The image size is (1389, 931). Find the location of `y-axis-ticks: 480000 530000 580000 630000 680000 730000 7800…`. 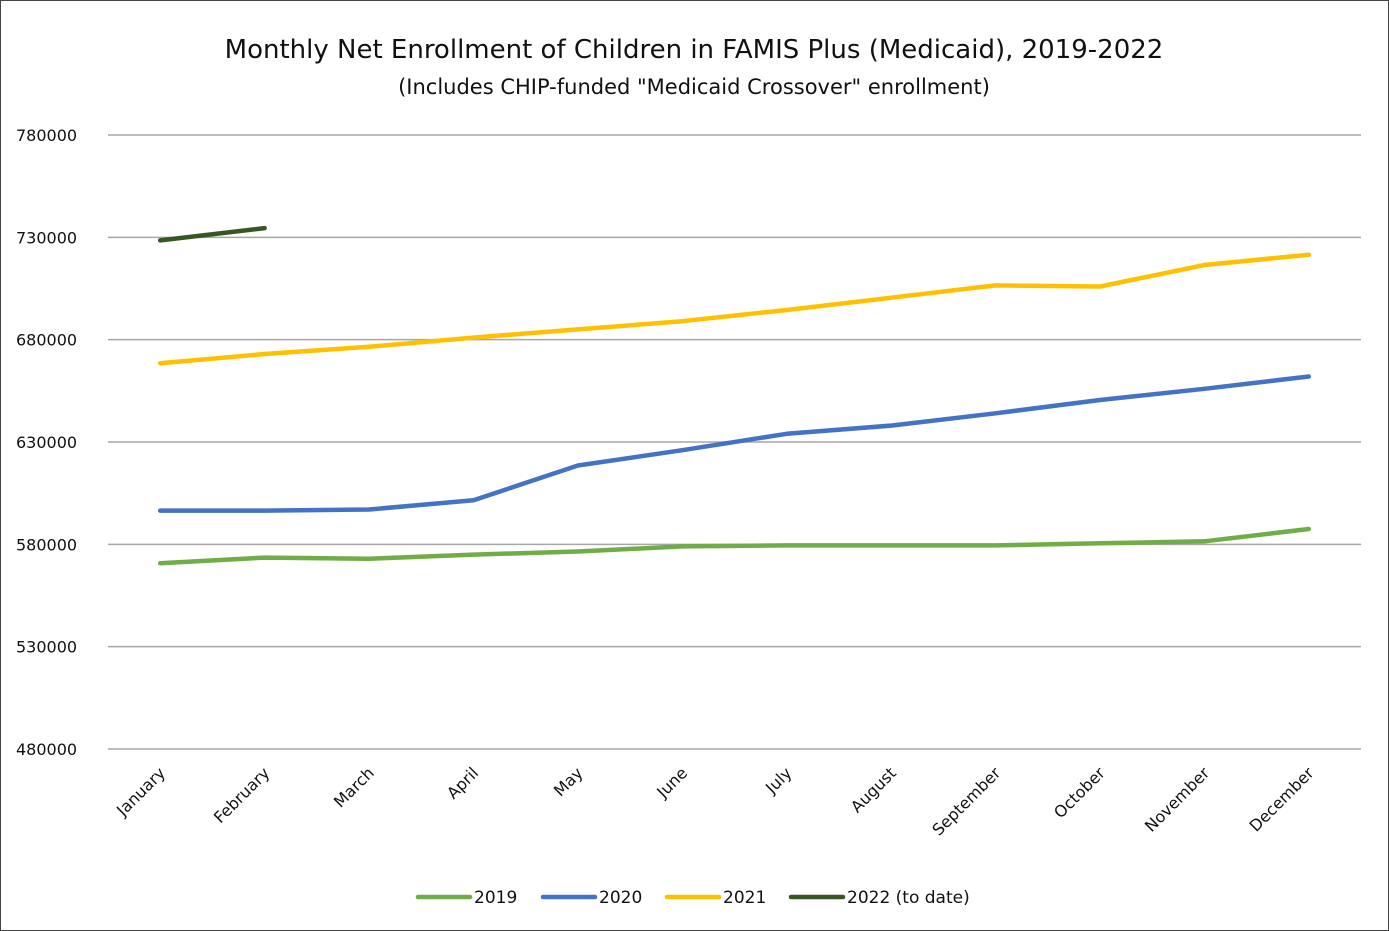

y-axis-ticks: 480000 530000 580000 630000 680000 730000 7800… is located at coordinates (46, 442).